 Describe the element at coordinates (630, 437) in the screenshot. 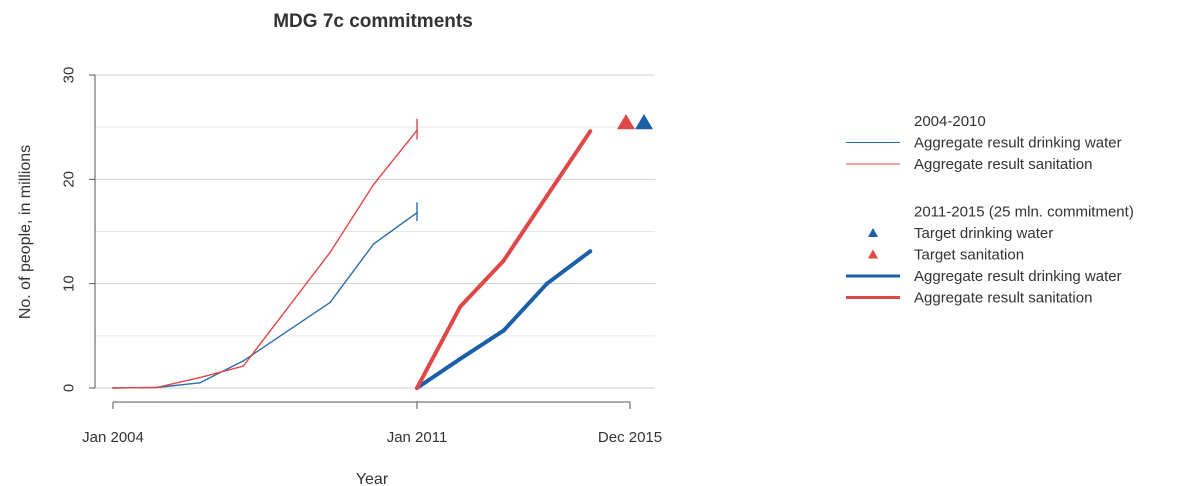

I see `x-tick-label: Dec 2015` at that location.